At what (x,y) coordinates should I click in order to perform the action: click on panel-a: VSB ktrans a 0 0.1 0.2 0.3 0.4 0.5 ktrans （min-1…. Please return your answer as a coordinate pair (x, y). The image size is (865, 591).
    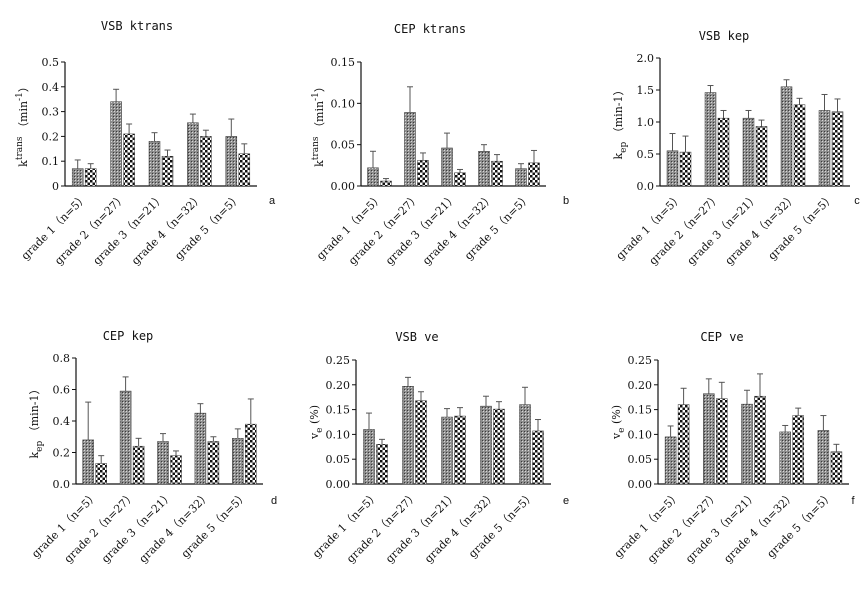
    Looking at the image, I should click on (145, 143).